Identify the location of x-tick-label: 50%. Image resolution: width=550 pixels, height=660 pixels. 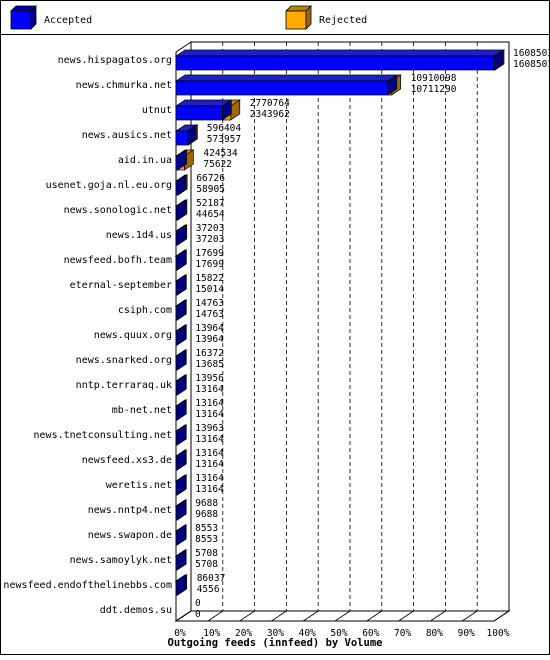
(338, 633).